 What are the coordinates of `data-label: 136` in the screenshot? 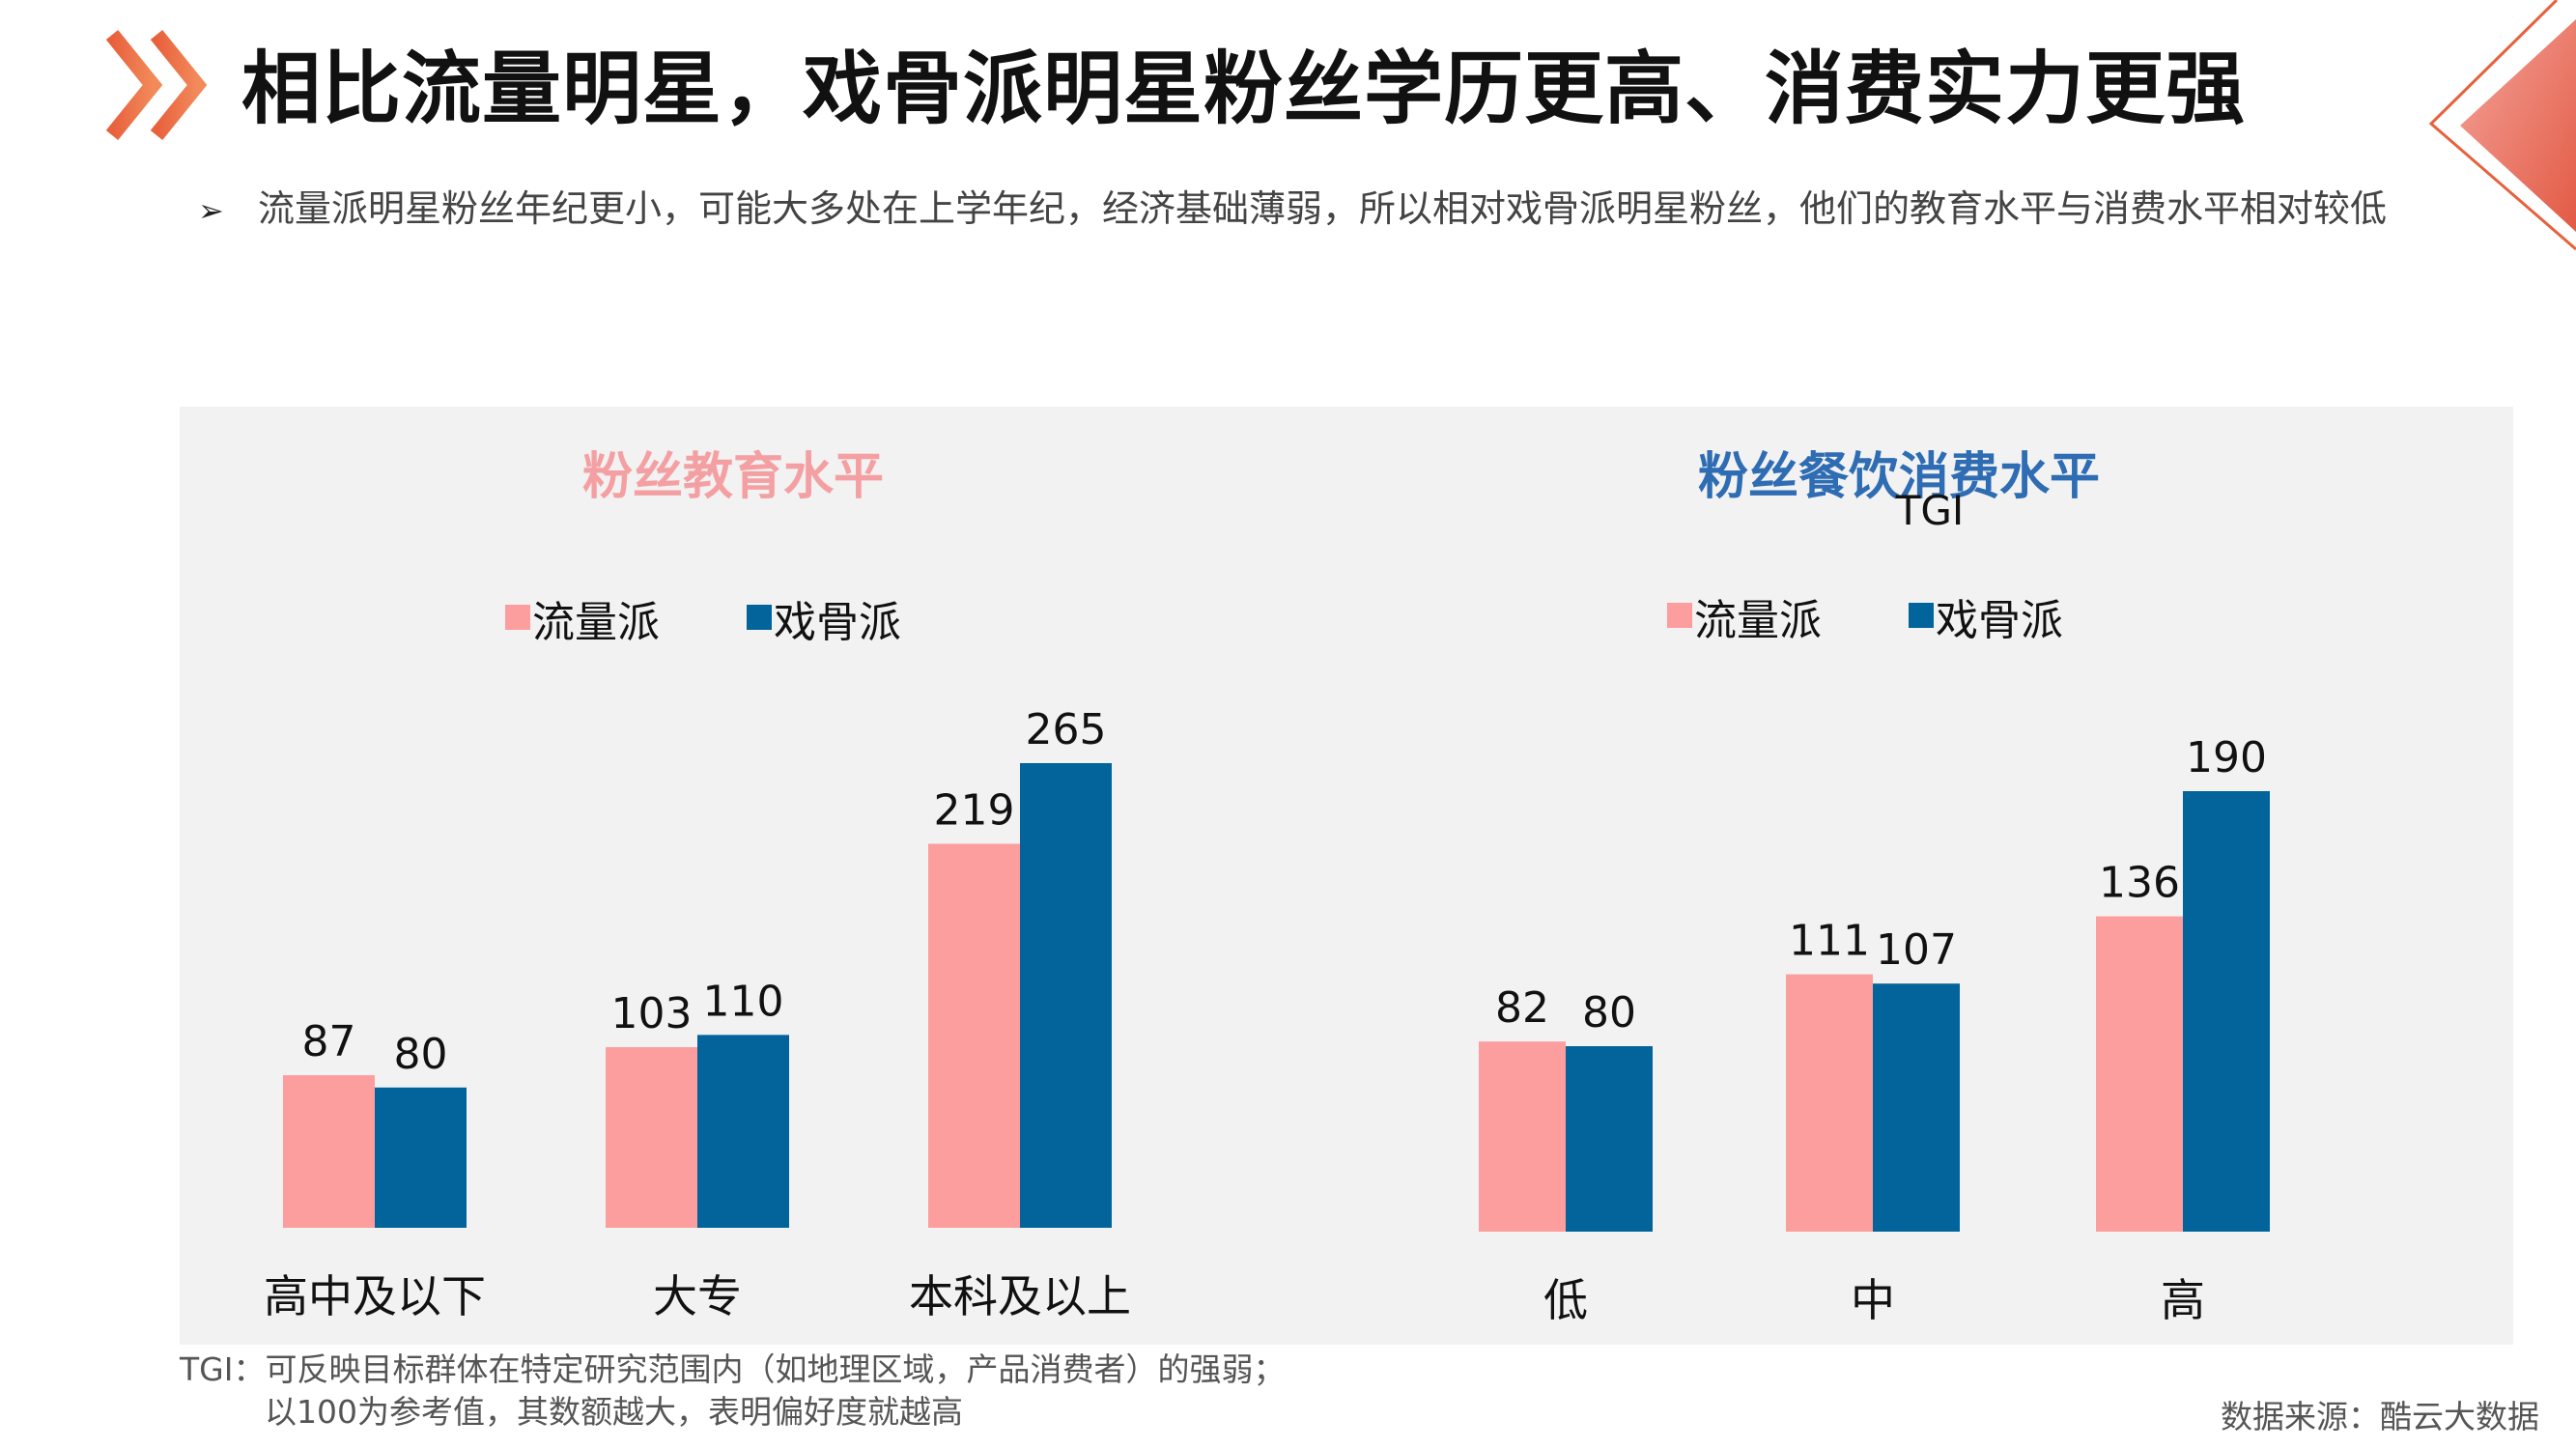 It's located at (2139, 883).